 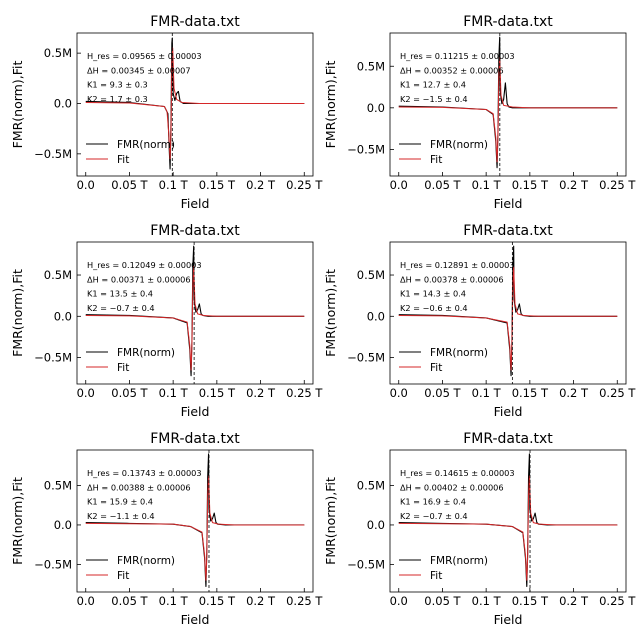 What do you see at coordinates (452, 70) in the screenshot?
I see `fit-parameter-text: ΔH = 0.00352 ± 0.00006` at bounding box center [452, 70].